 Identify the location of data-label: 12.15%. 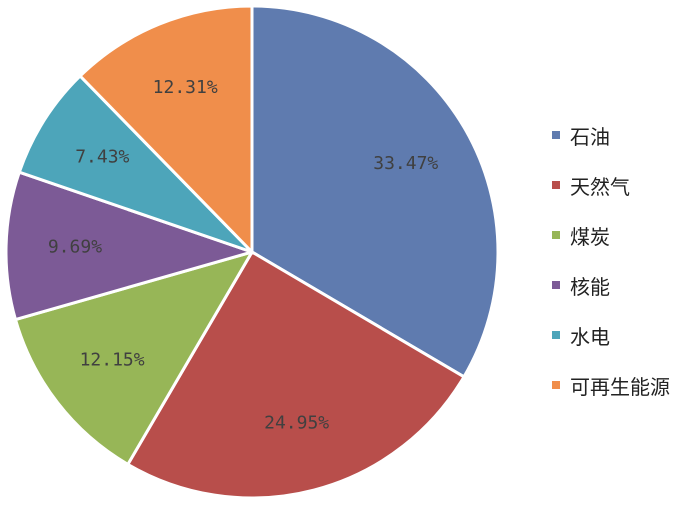
(112, 360).